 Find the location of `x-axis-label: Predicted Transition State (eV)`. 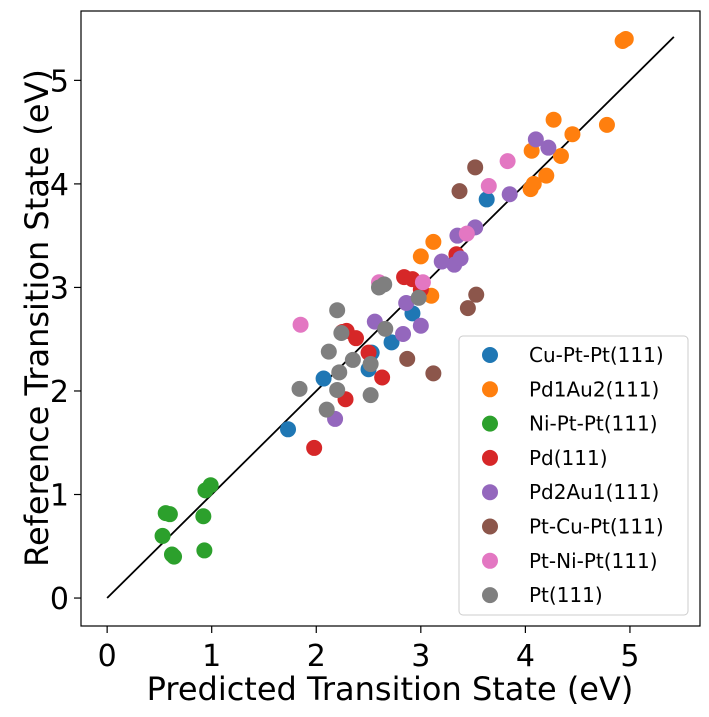

x-axis-label: Predicted Transition State (eV) is located at coordinates (390, 689).